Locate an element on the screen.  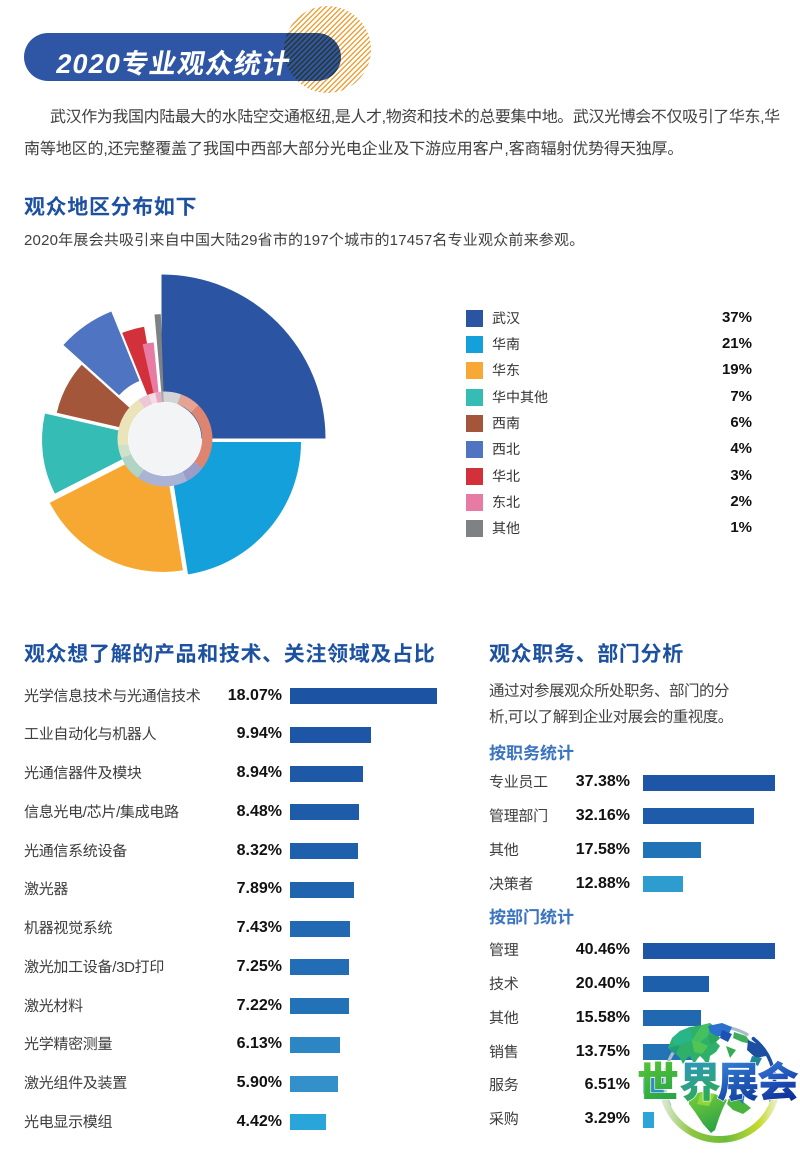
svg-text: 世 is located at coordinates (658, 1079).